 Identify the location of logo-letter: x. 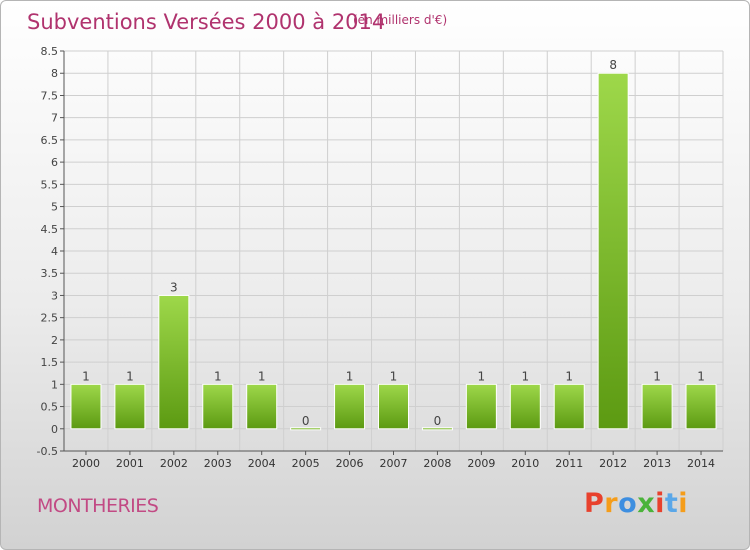
(646, 503).